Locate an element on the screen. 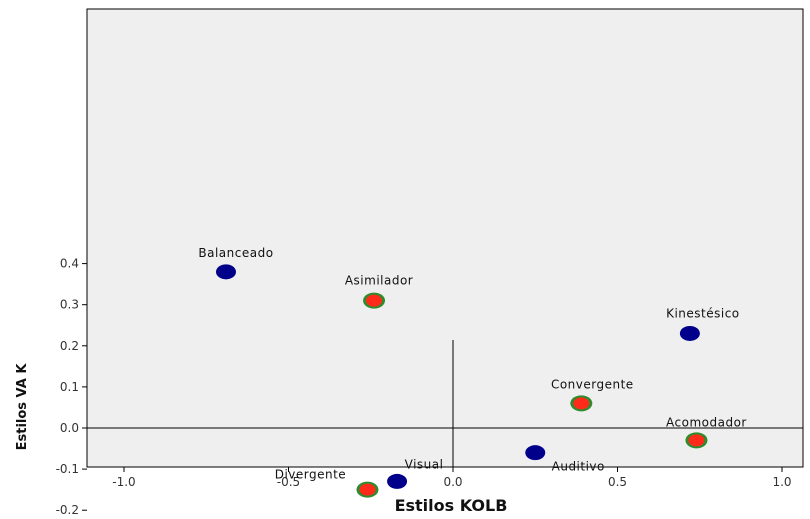  point-visual is located at coordinates (397, 481).